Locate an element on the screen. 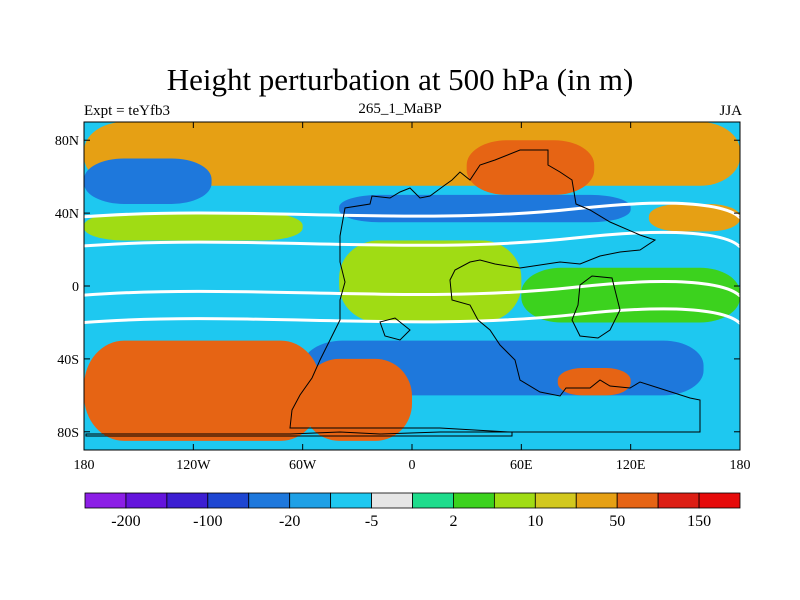 This screenshot has width=800, height=600. y-tick-label: 40N is located at coordinates (67, 214).